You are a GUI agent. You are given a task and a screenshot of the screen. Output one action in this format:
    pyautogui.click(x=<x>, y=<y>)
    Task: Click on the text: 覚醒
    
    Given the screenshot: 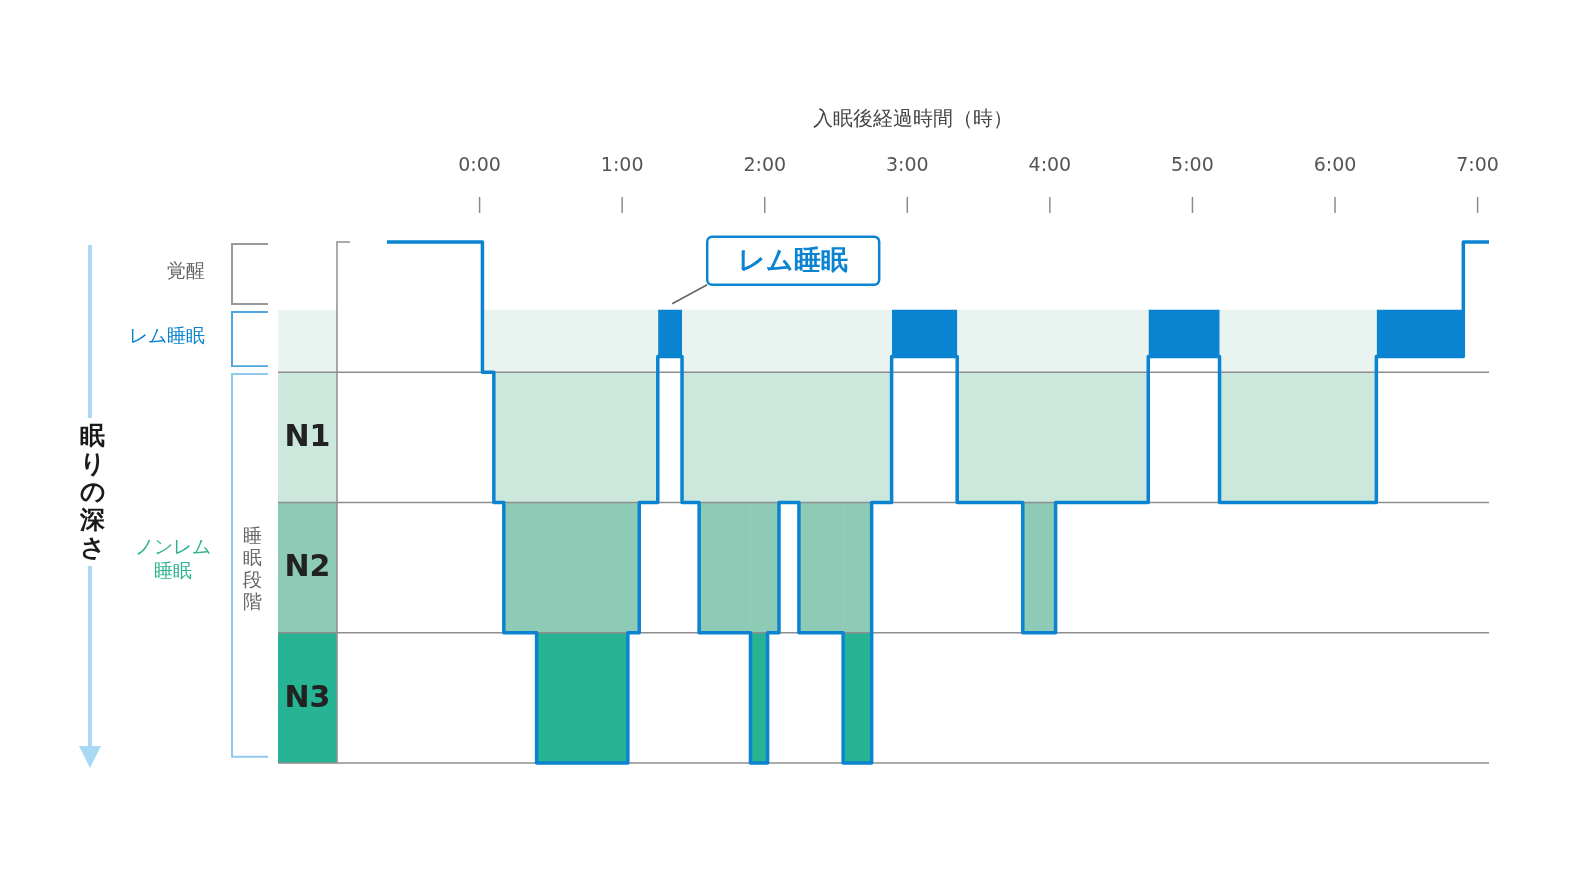 What is the action you would take?
    pyautogui.click(x=186, y=269)
    